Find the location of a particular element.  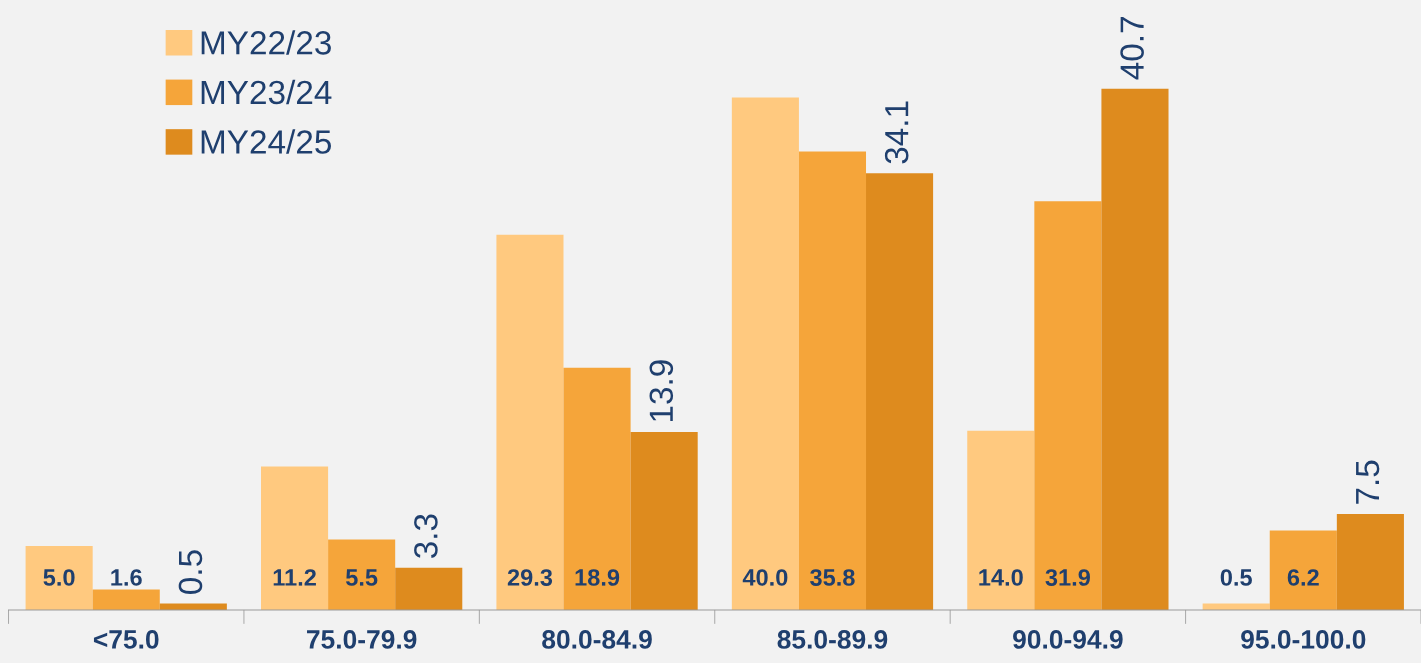

data-label: 5.5 is located at coordinates (361, 577).